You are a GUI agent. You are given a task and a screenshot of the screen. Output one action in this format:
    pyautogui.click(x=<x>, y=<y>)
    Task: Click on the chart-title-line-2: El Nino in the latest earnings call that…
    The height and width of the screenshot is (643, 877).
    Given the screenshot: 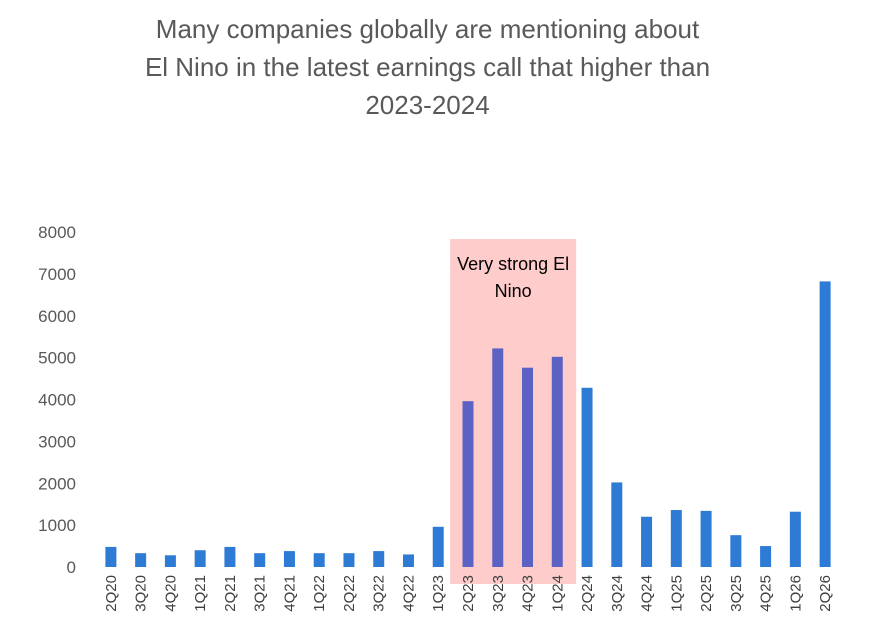 What is the action you would take?
    pyautogui.click(x=427, y=67)
    